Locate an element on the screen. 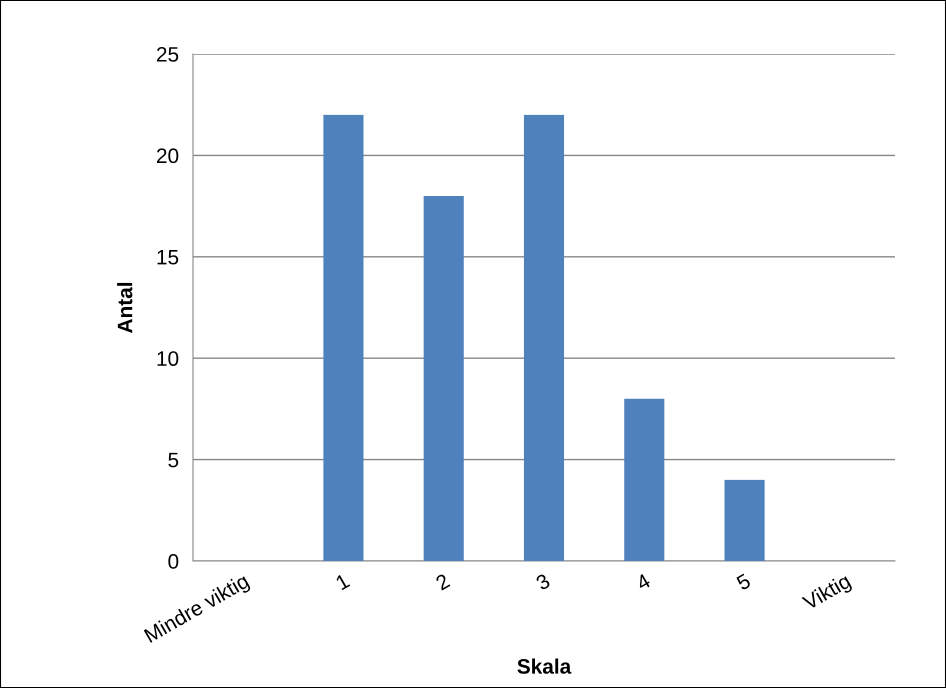 The width and height of the screenshot is (946, 688). x-tick-label: Viktig is located at coordinates (827, 593).